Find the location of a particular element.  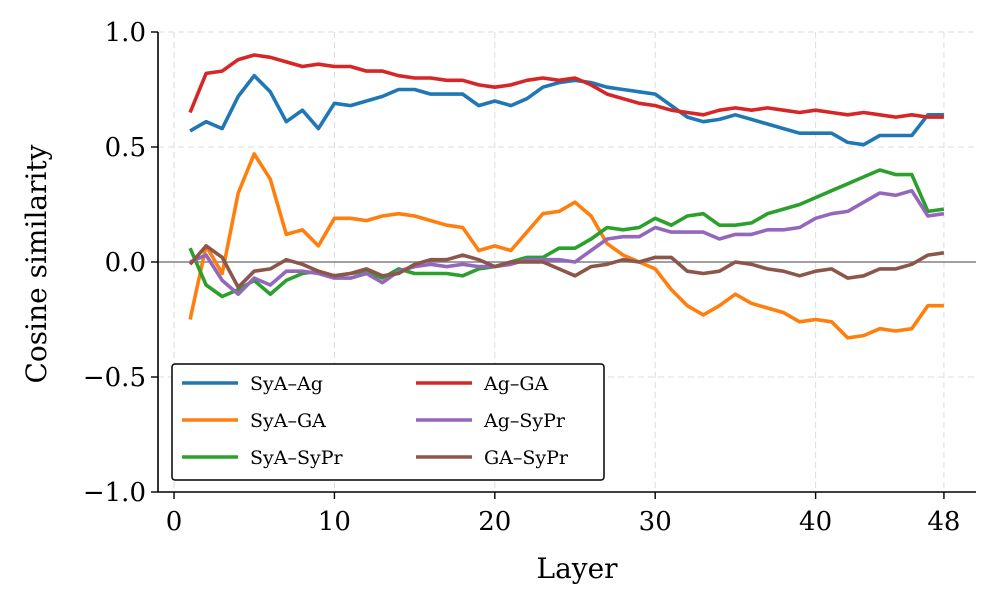

x-axis-title: Layer is located at coordinates (577, 568).